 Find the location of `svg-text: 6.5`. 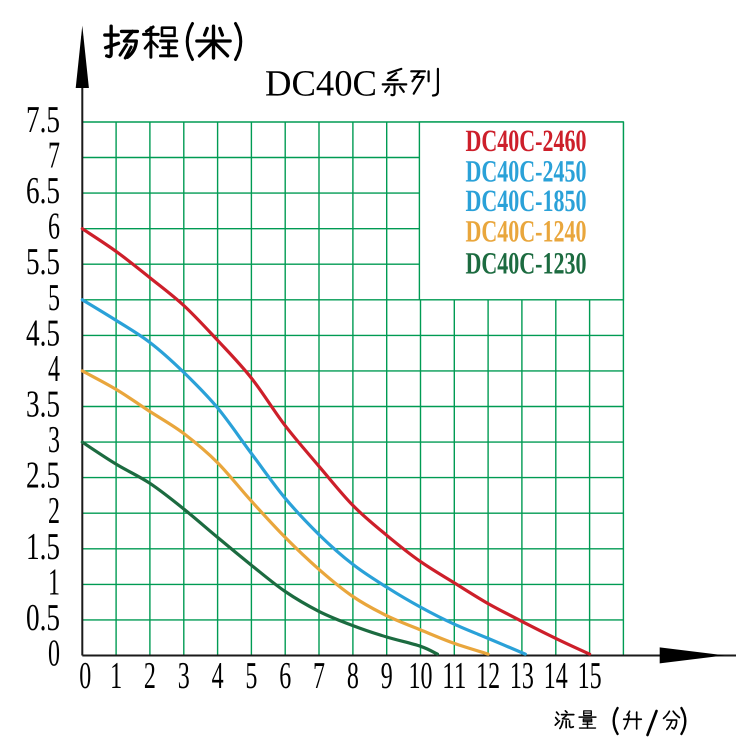

svg-text: 6.5 is located at coordinates (43, 191).